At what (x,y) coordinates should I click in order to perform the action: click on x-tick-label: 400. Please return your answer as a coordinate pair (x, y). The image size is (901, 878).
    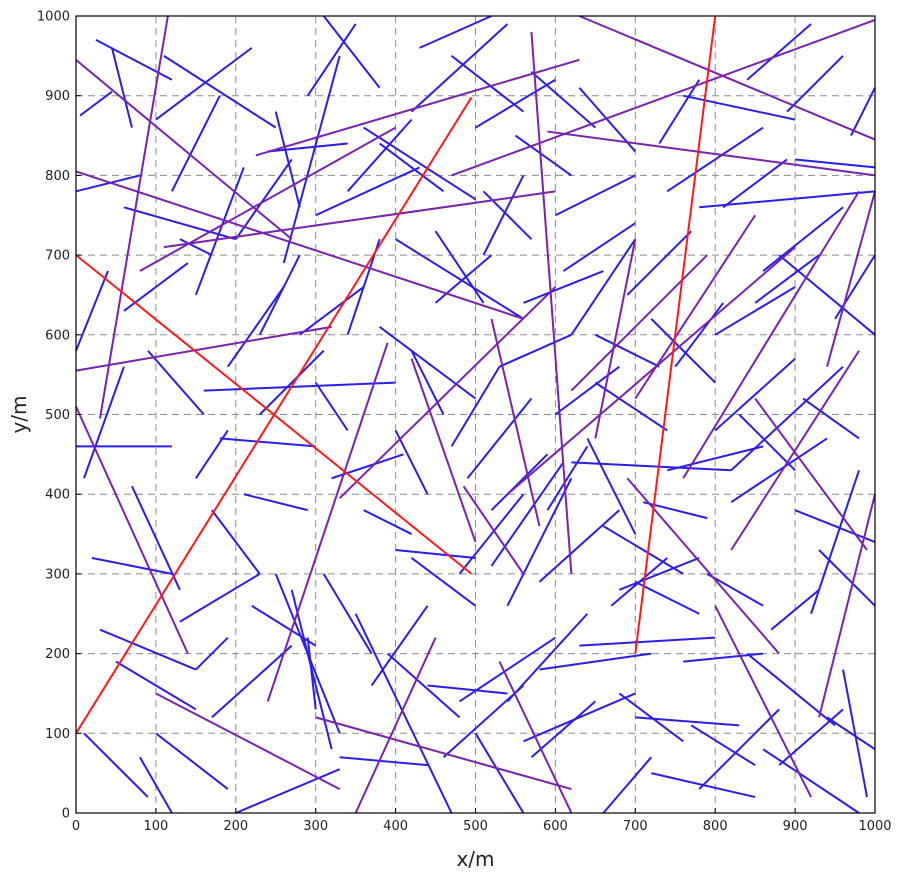
    Looking at the image, I should click on (395, 826).